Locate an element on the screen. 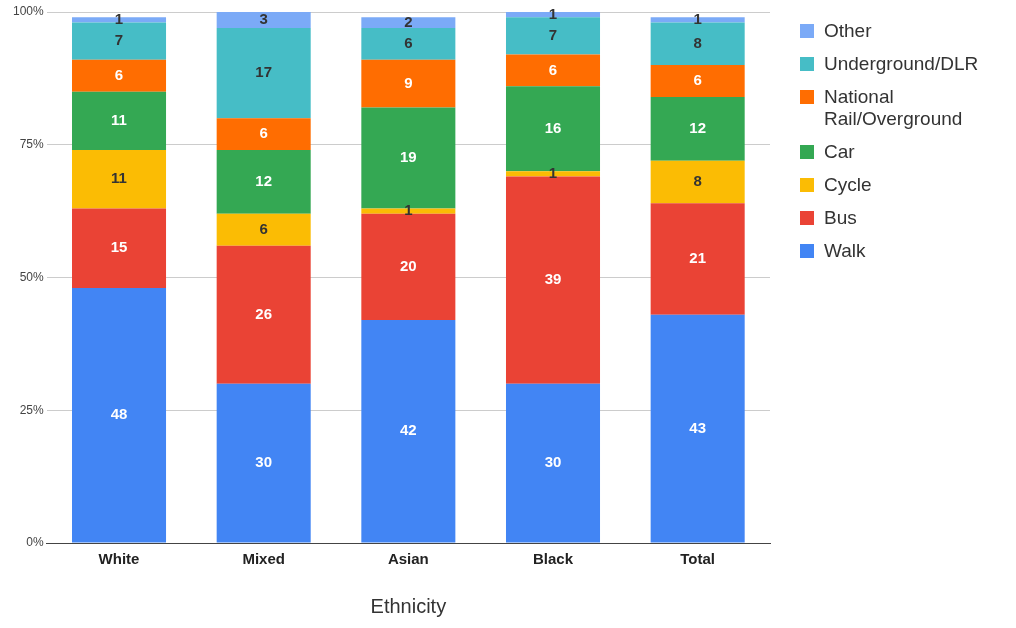 This screenshot has height=628, width=1016. data-label: 26 is located at coordinates (264, 313).